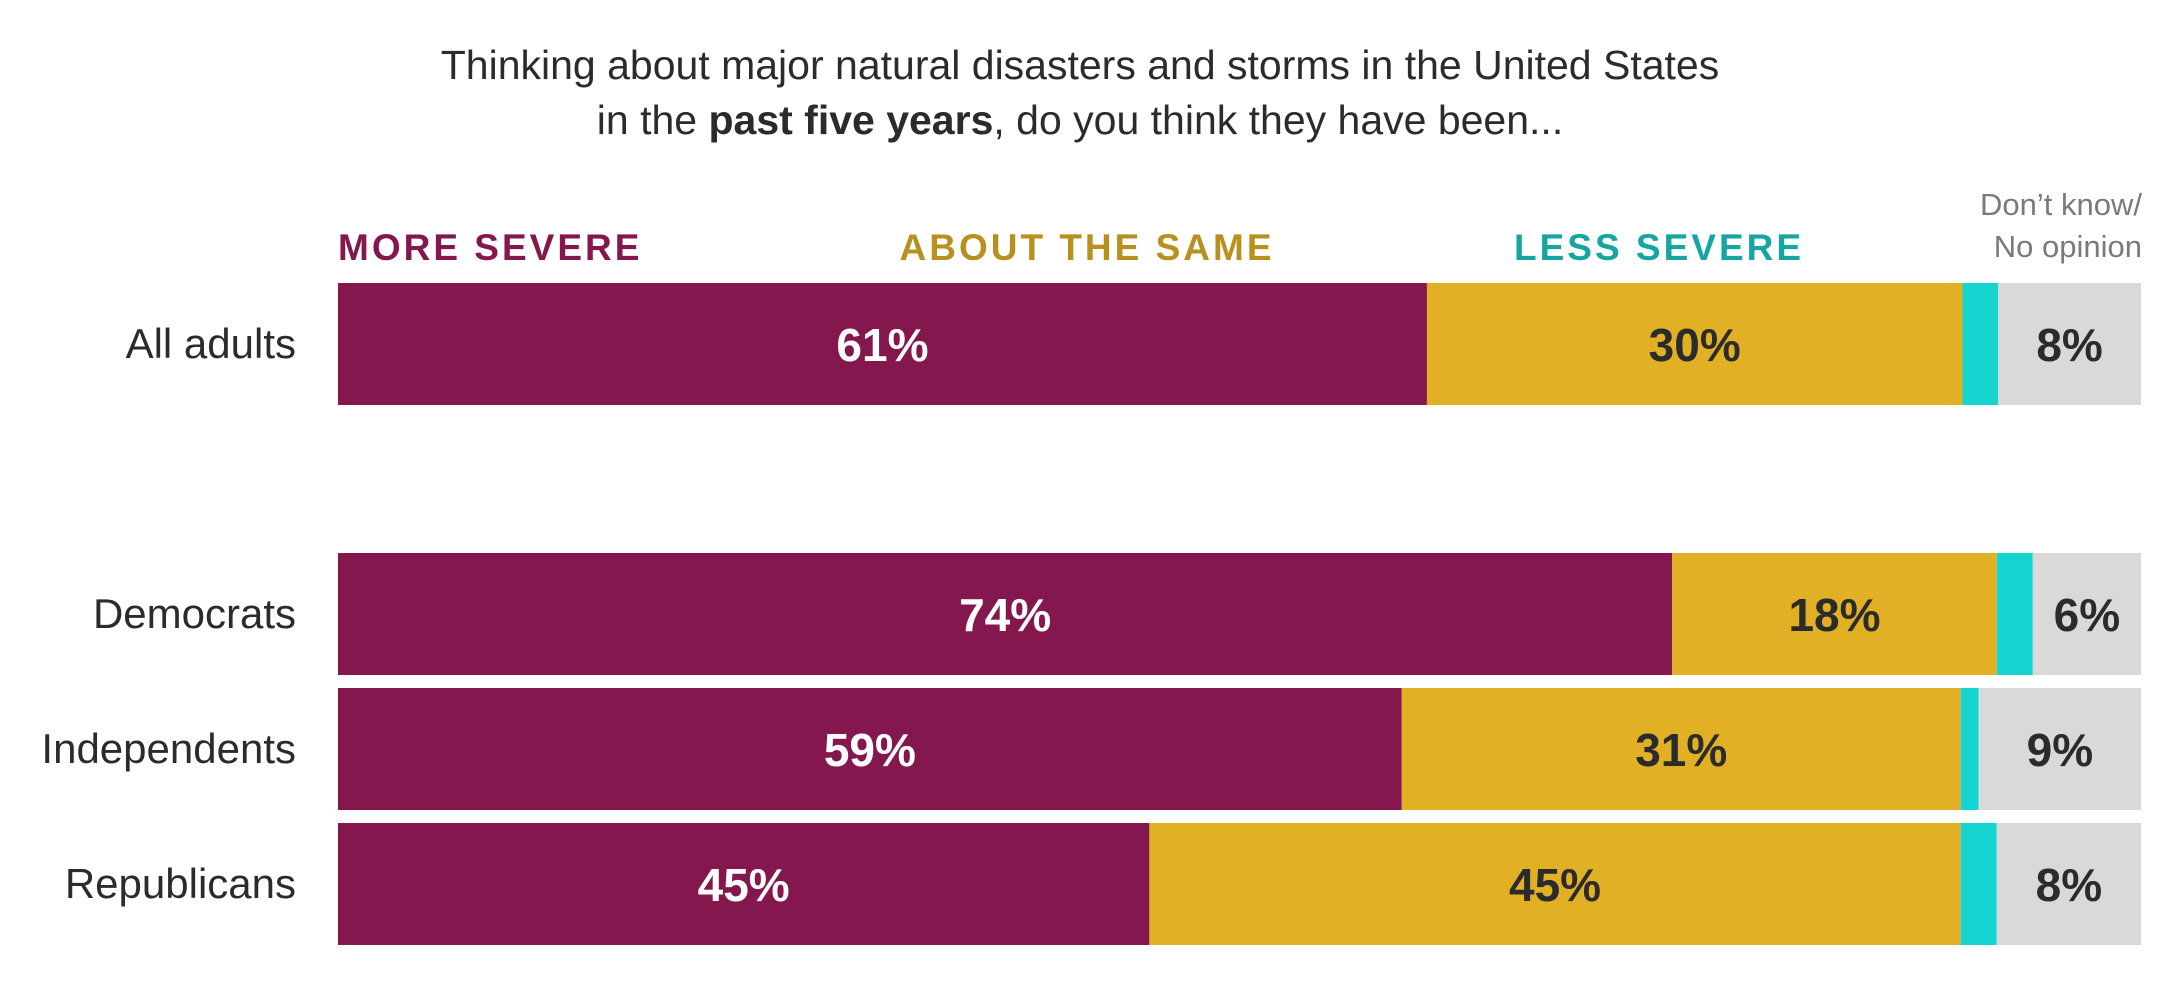  I want to click on bar-republicans-dont-know, so click(2068, 884).